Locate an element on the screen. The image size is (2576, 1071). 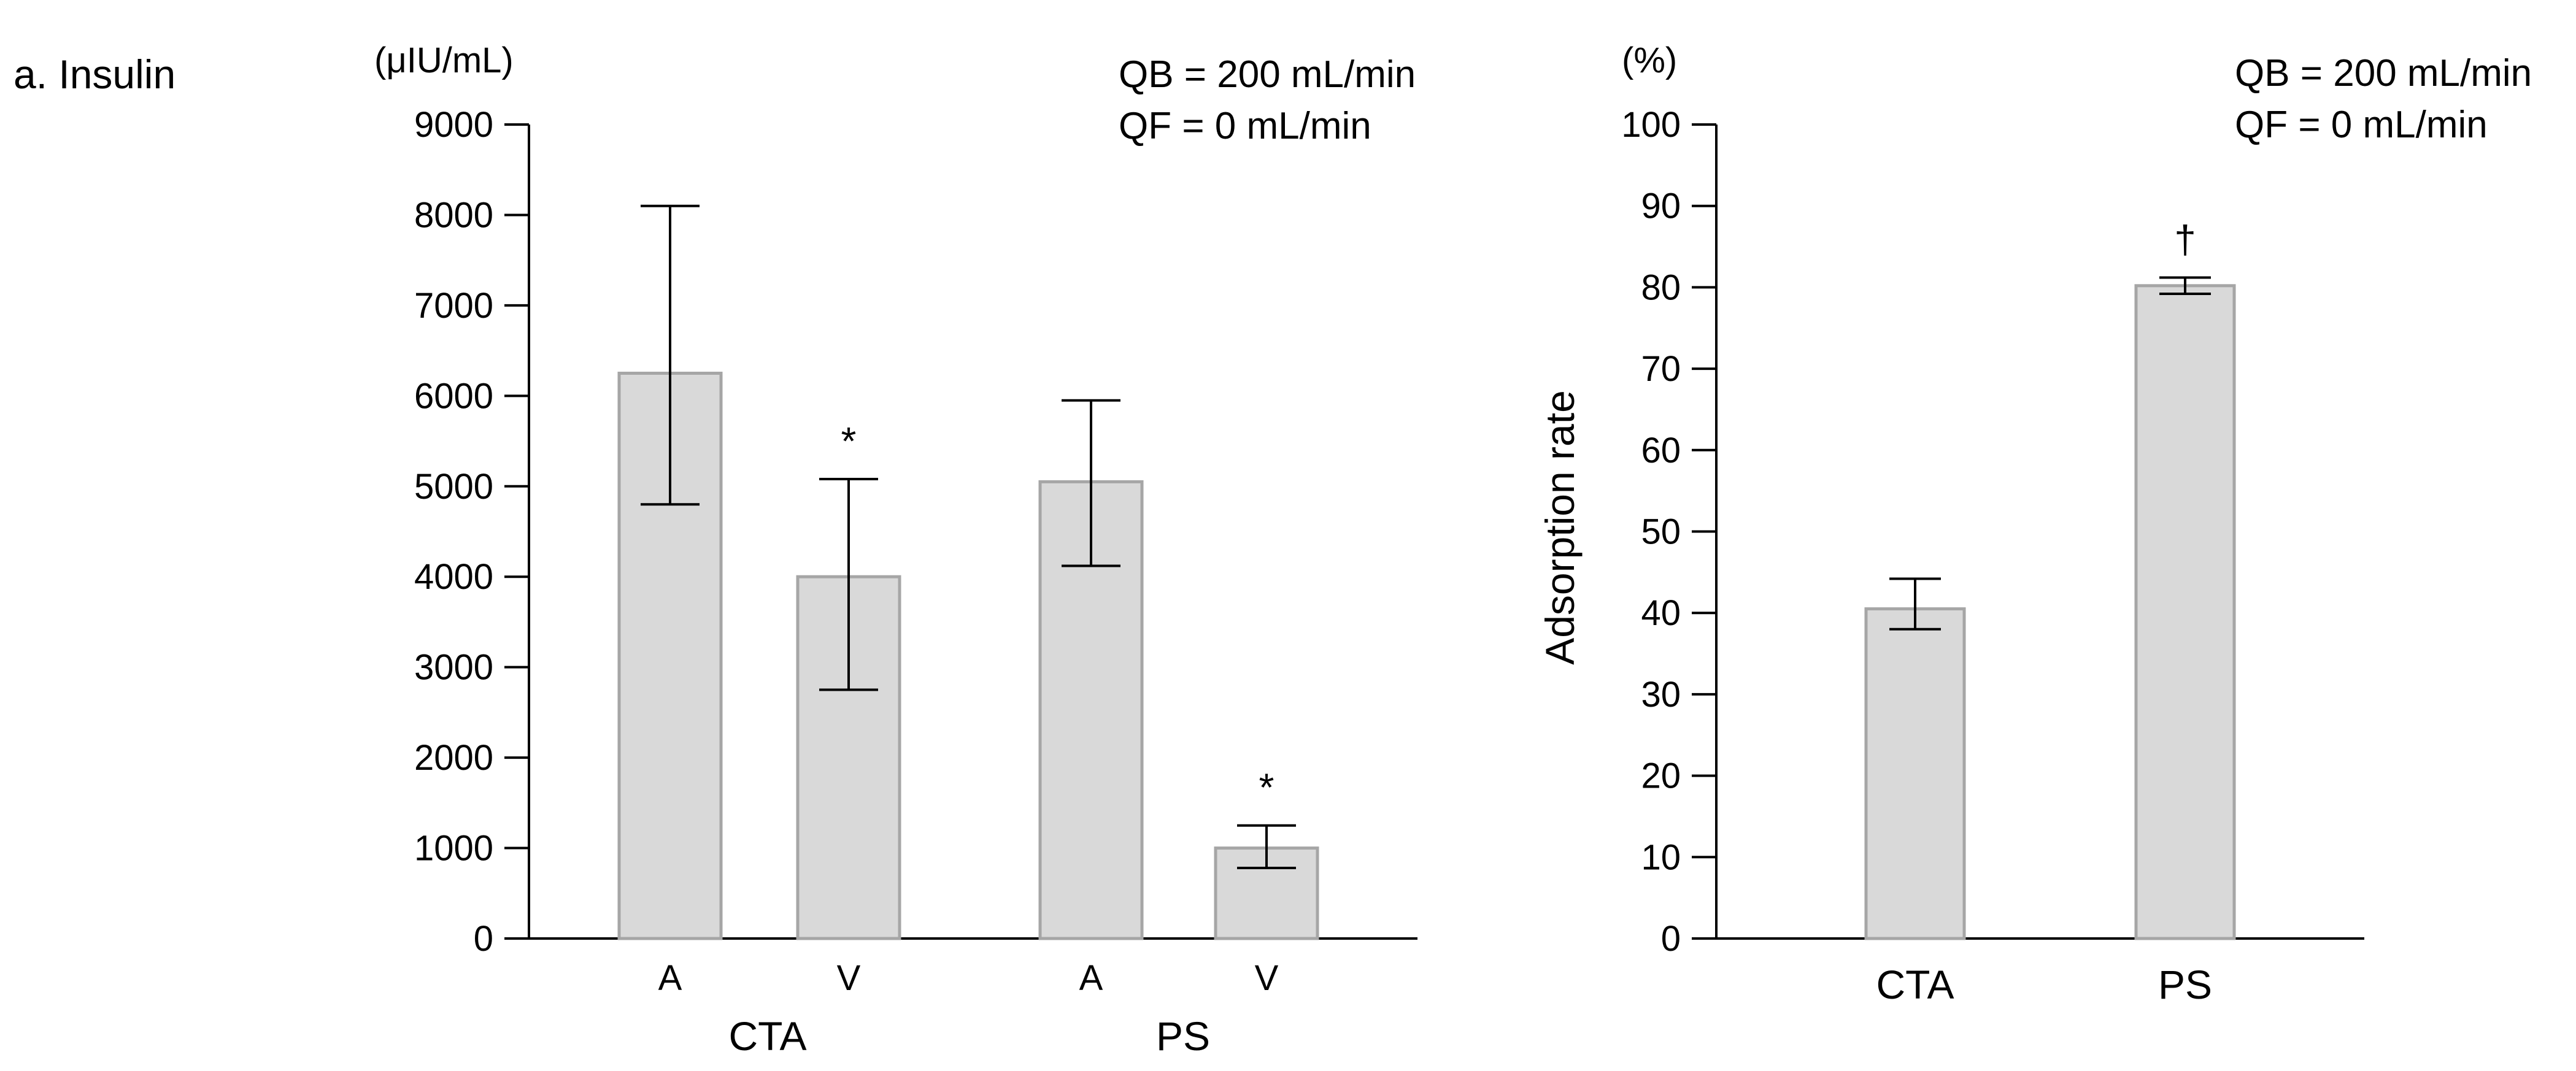
y-axis-title: Adsorption rate is located at coordinates (1560, 527).